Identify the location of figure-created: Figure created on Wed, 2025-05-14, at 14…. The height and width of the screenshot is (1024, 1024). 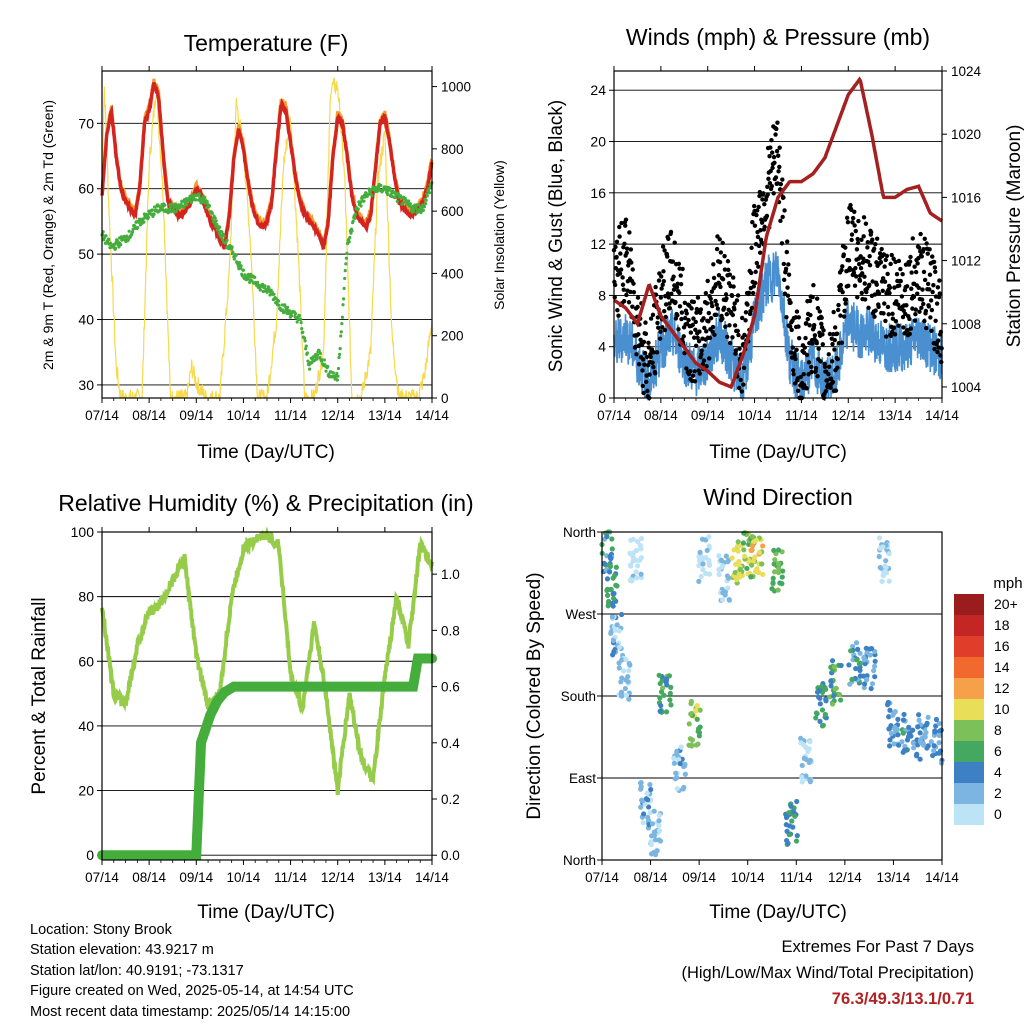
(192, 991).